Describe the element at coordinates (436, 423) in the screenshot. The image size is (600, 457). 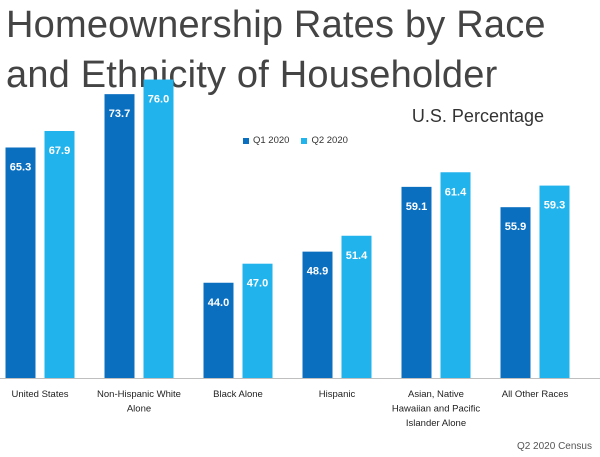
I see `category-label-line: Islander Alone` at that location.